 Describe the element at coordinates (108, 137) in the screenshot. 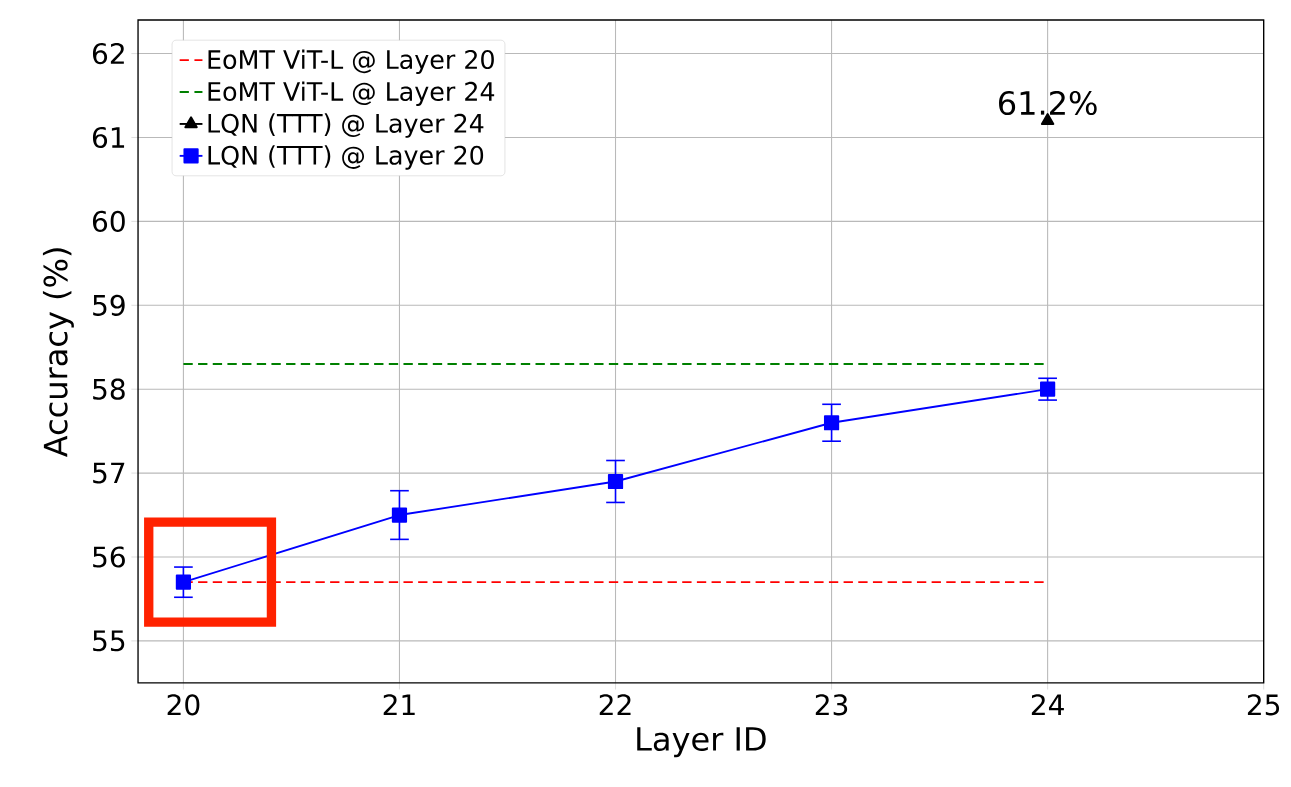

I see `y-tick-label: 61` at that location.